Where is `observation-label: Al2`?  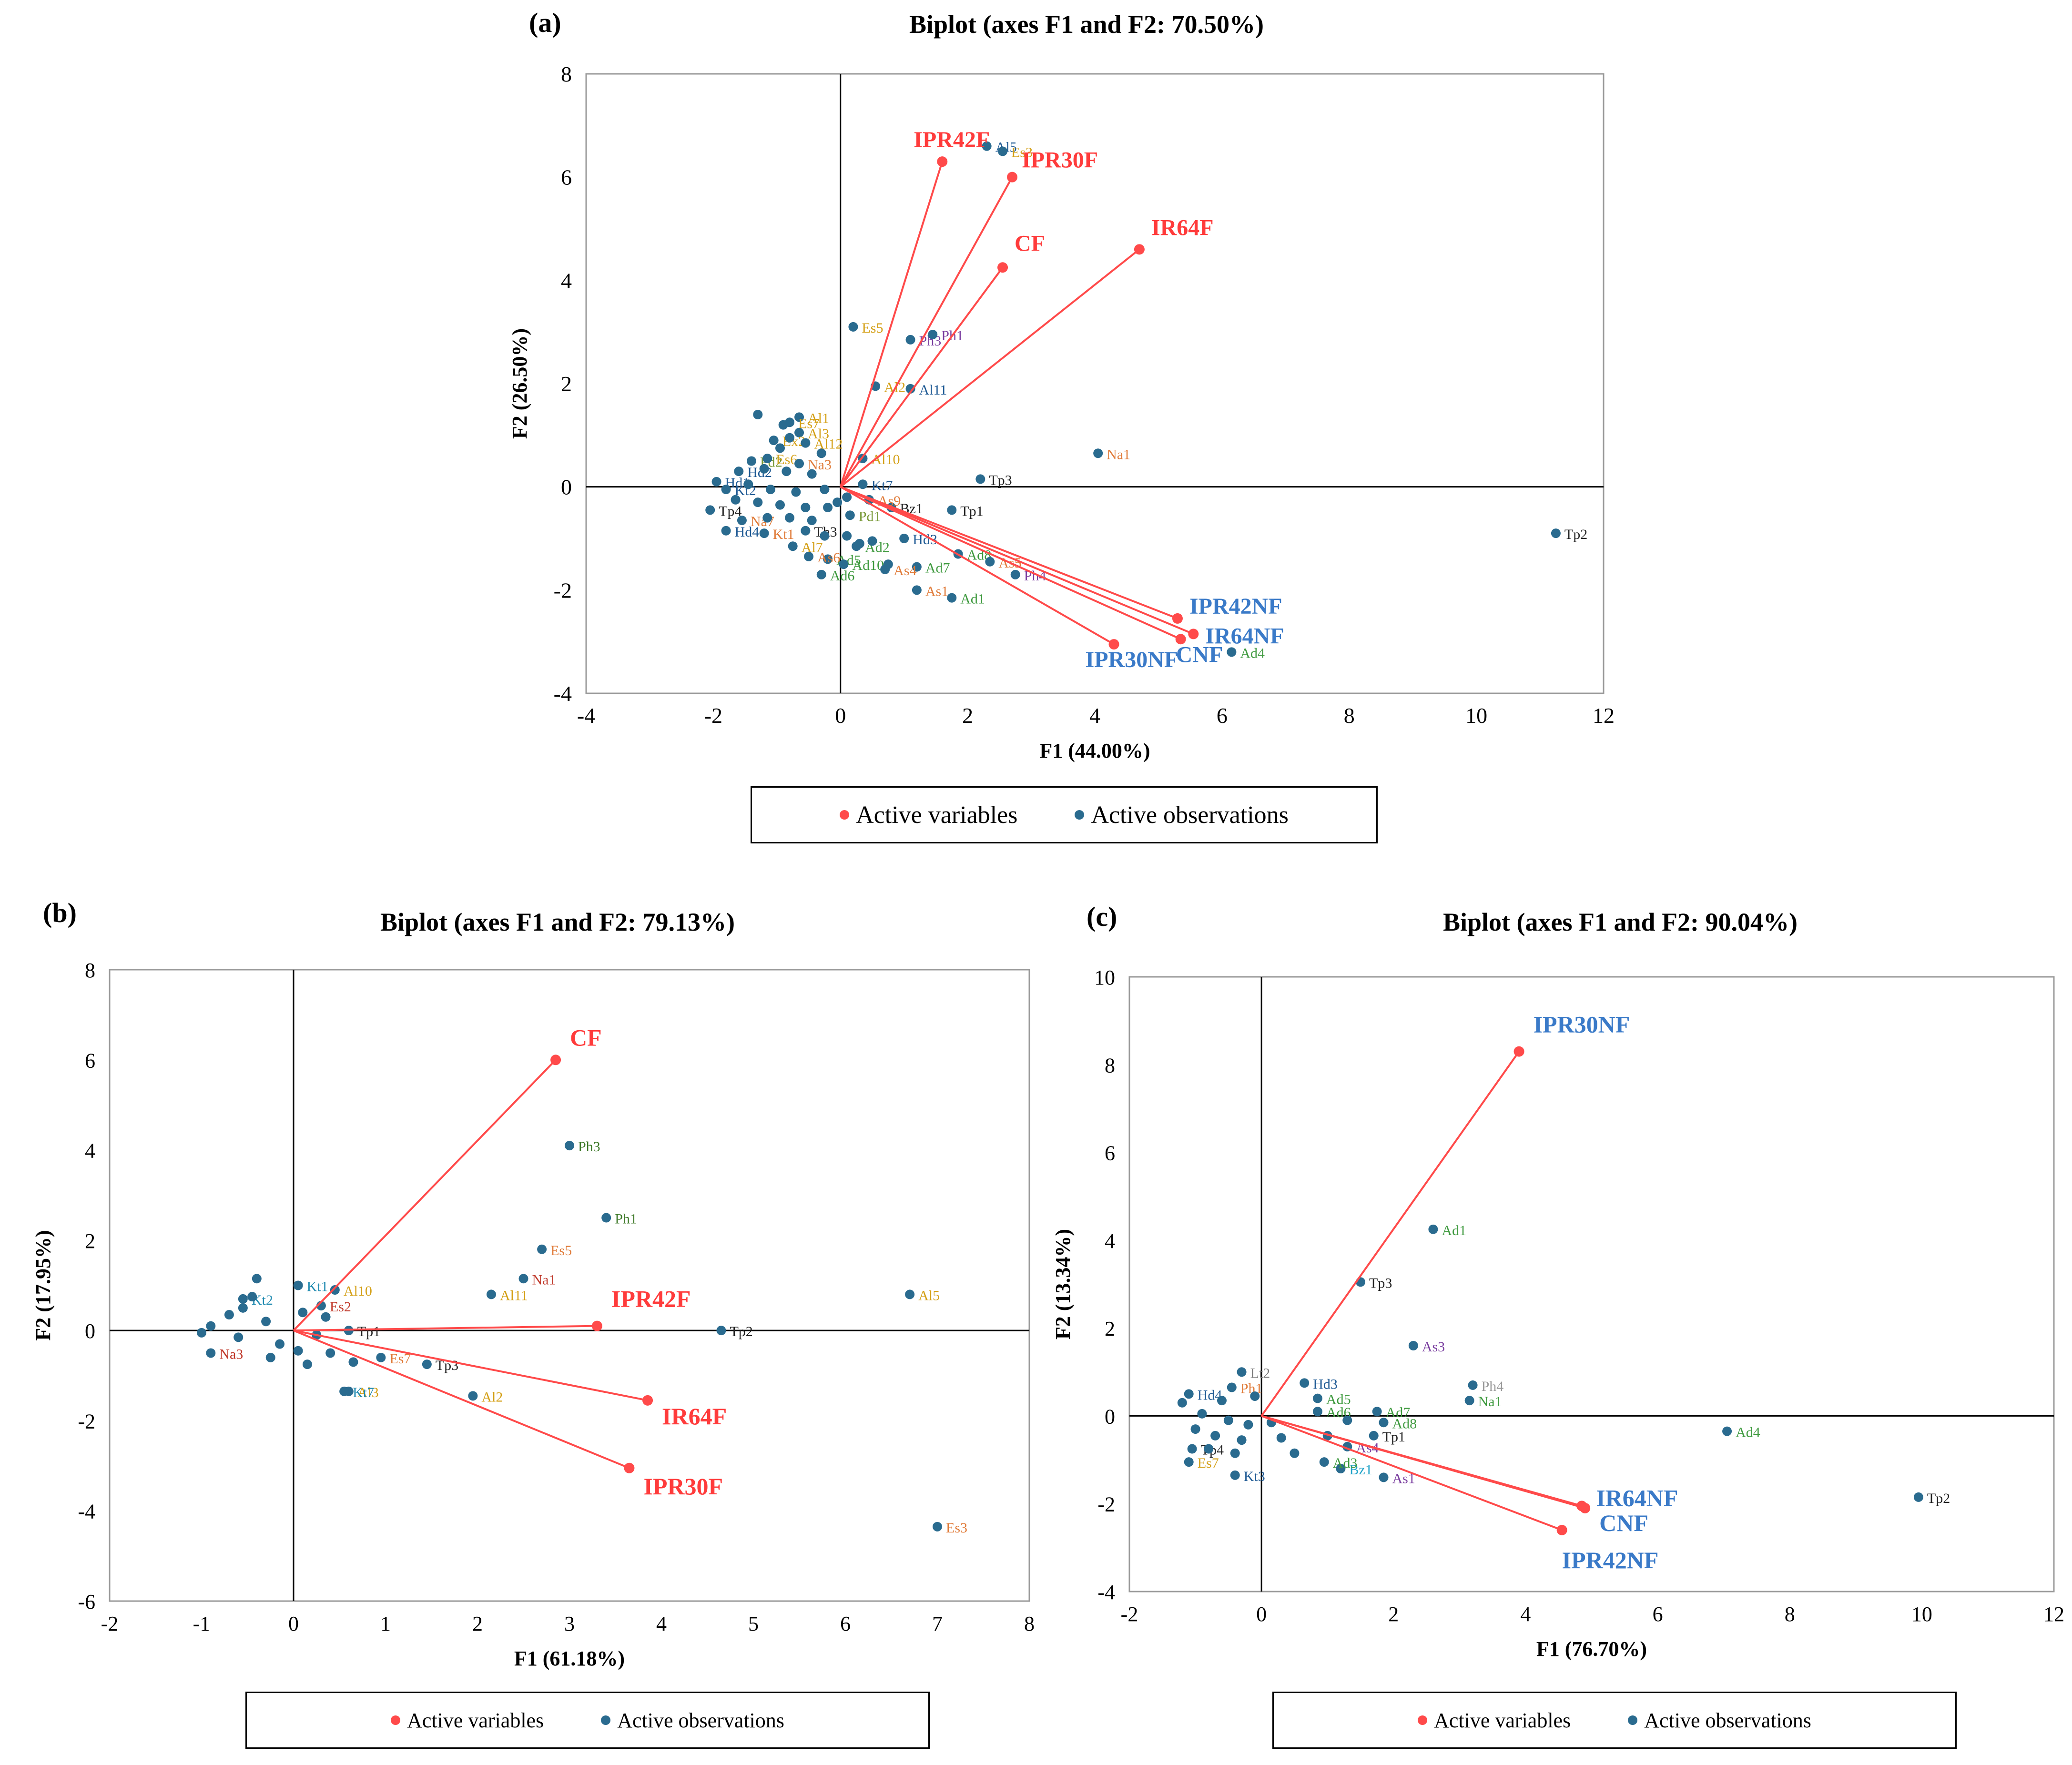 observation-label: Al2 is located at coordinates (492, 1397).